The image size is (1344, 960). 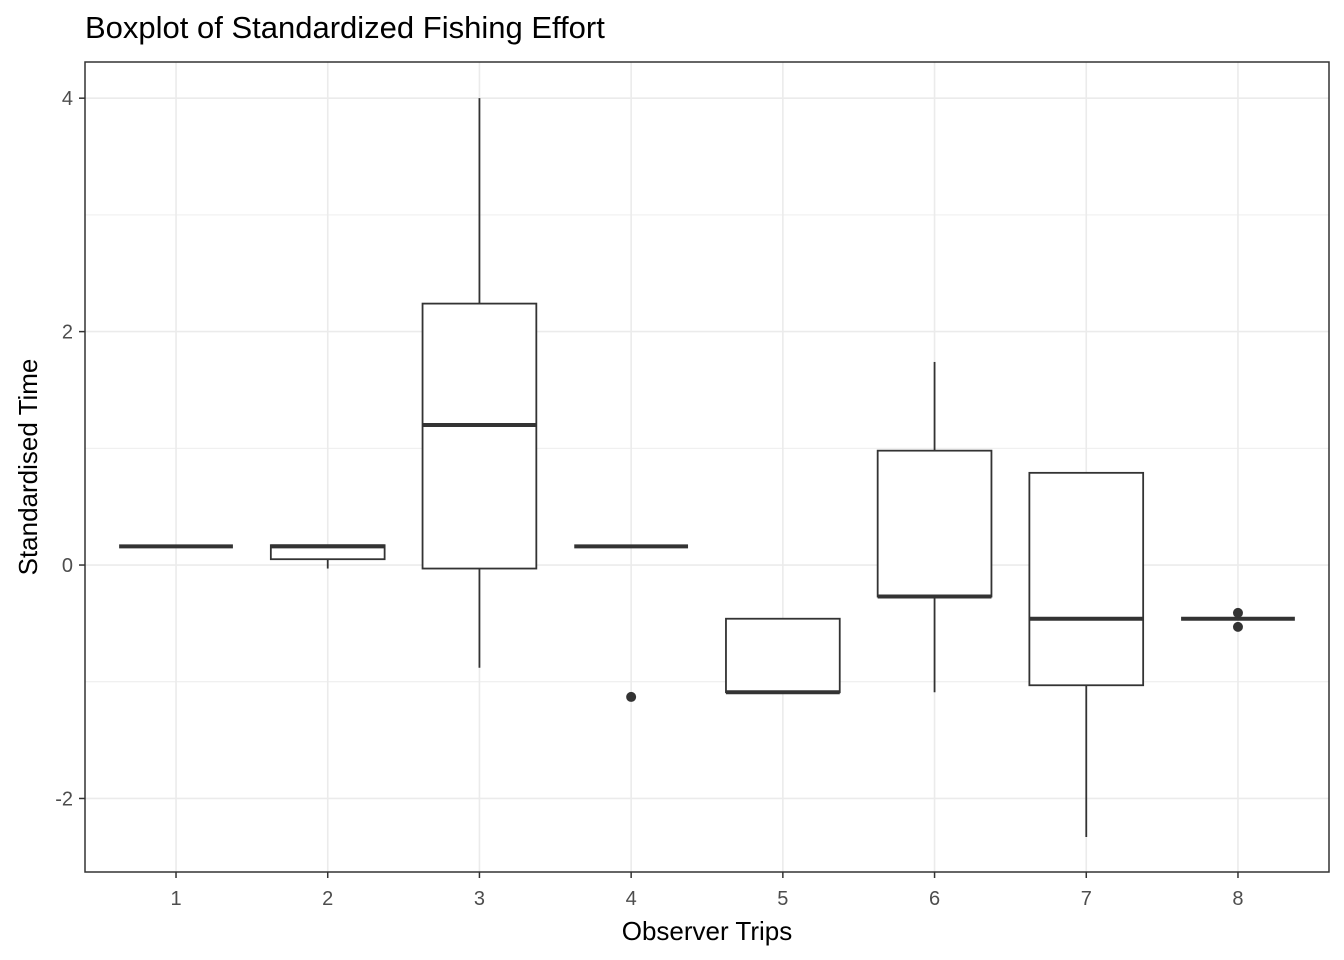 I want to click on x-tick-label: 6, so click(x=934, y=899).